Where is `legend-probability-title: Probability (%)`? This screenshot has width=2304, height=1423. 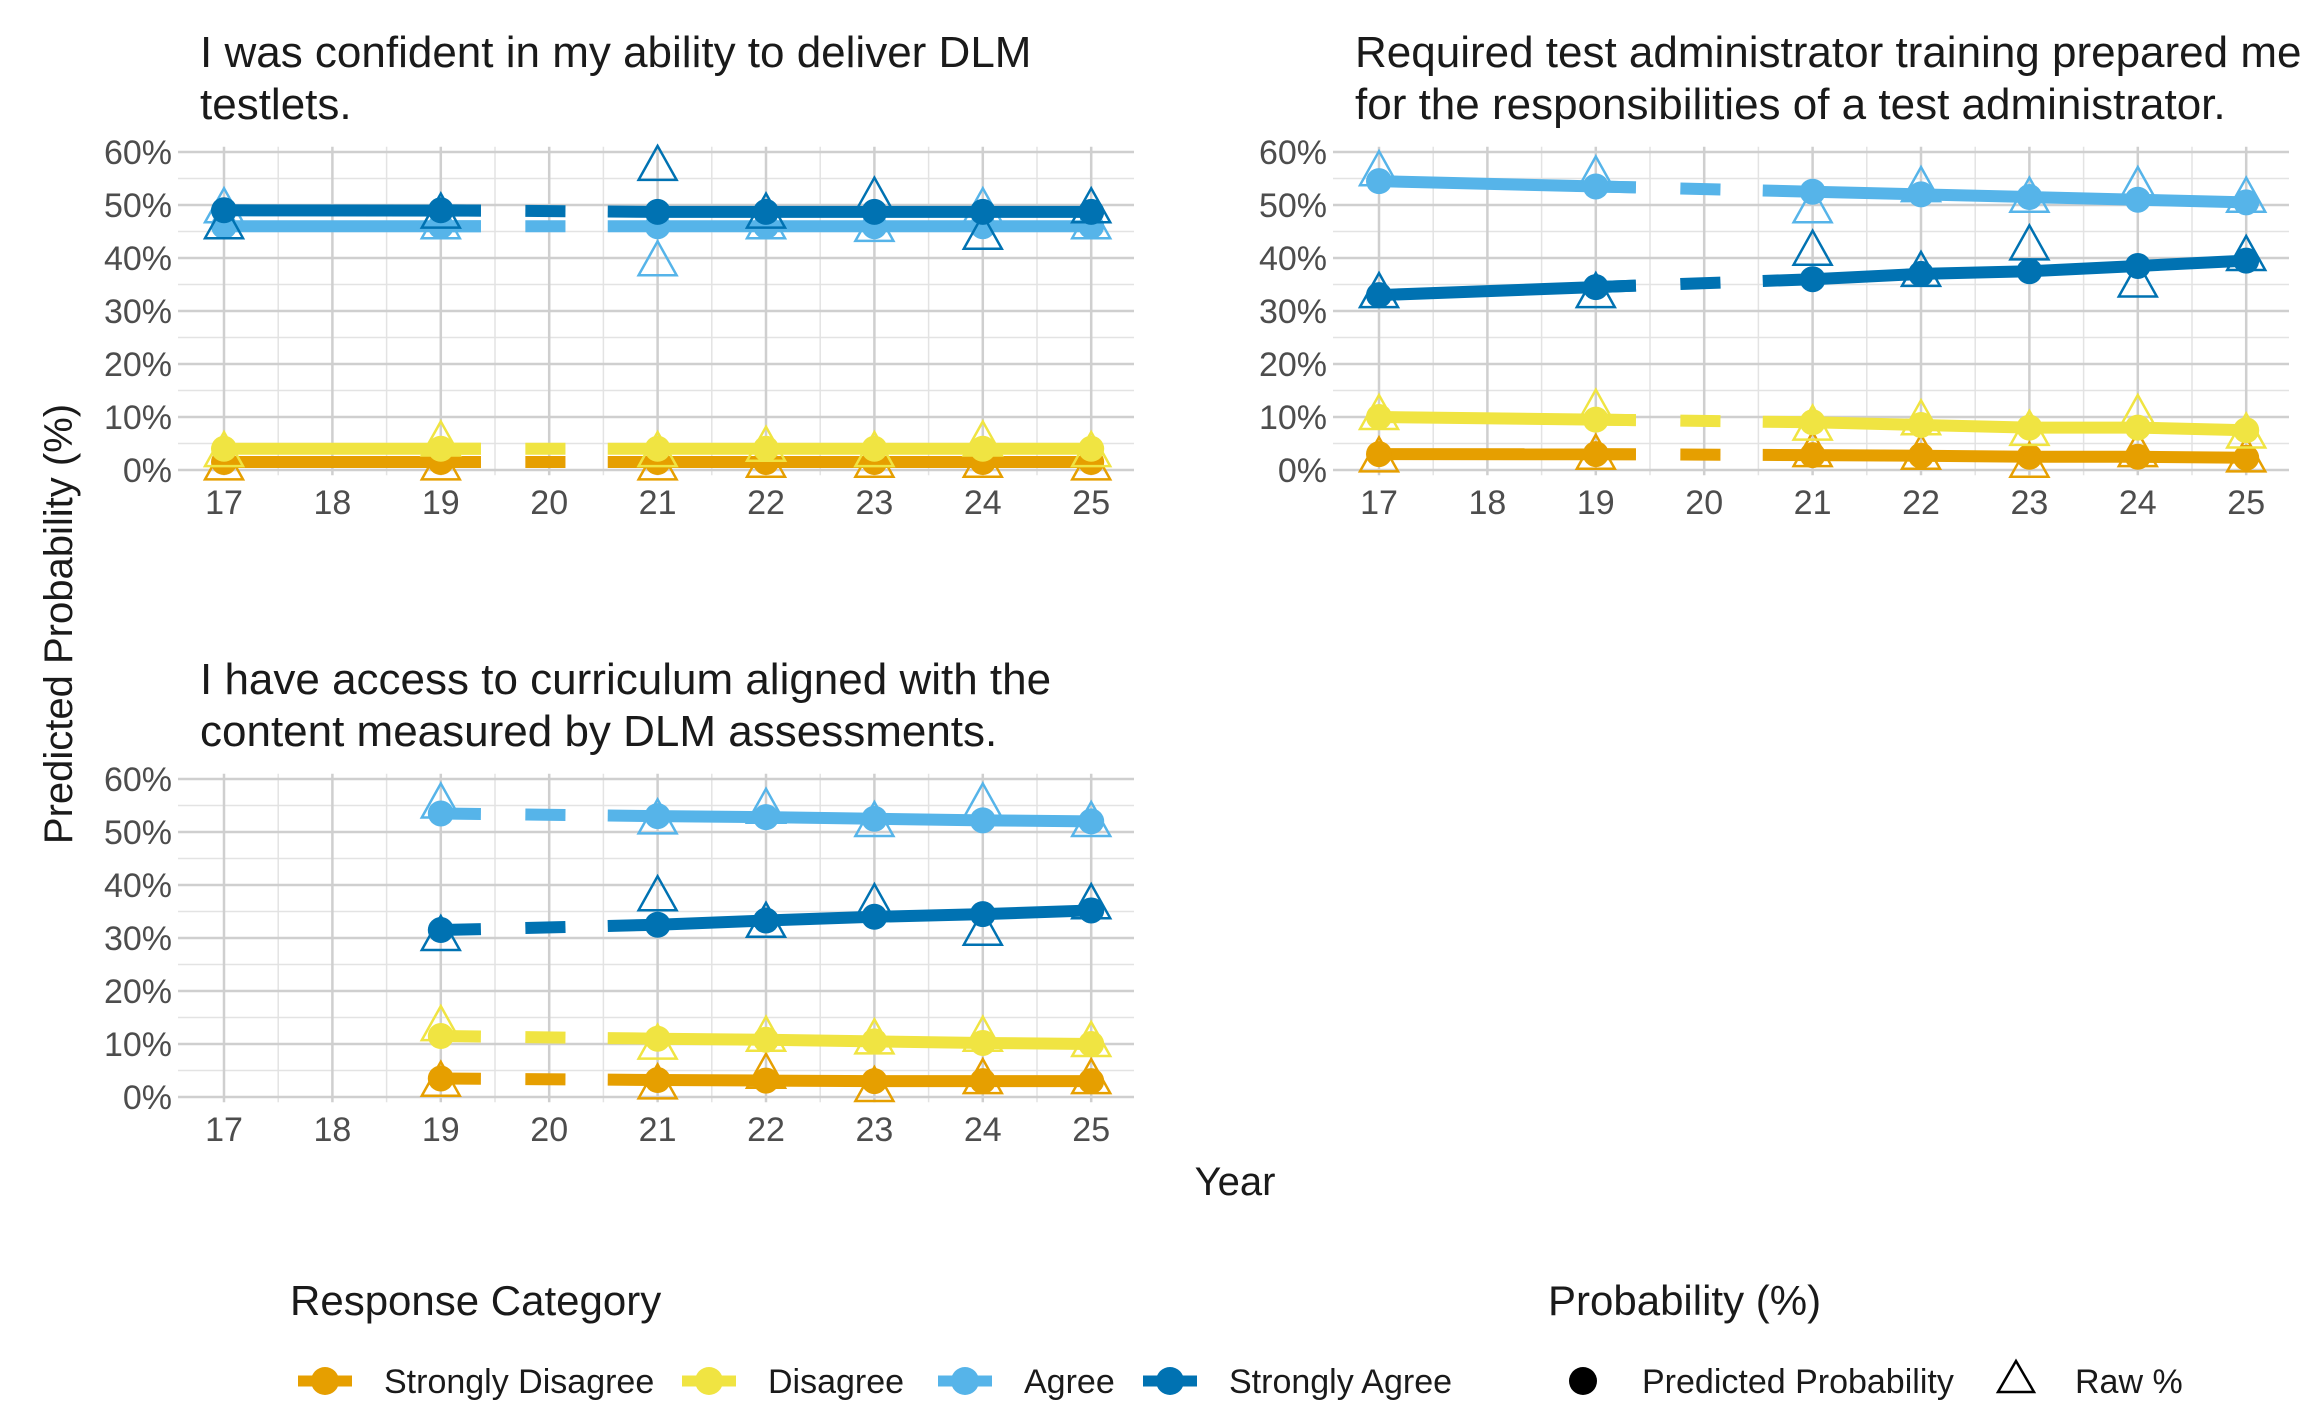
legend-probability-title: Probability (%) is located at coordinates (1684, 1300).